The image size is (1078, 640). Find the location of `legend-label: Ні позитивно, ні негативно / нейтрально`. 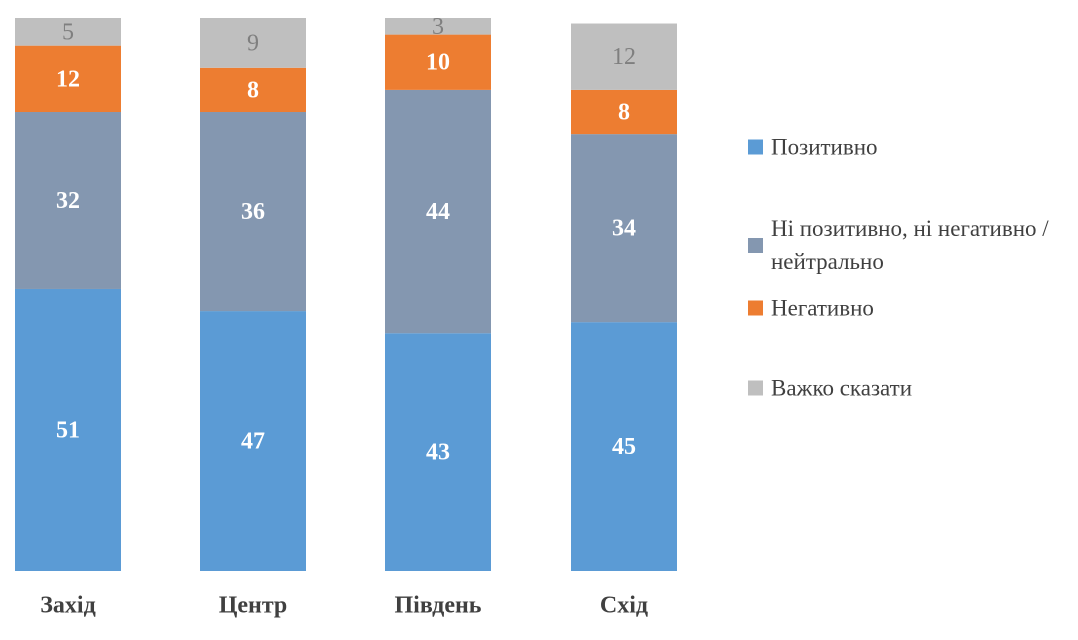

legend-label: Ні позитивно, ні негативно / нейтрально is located at coordinates (910, 245).